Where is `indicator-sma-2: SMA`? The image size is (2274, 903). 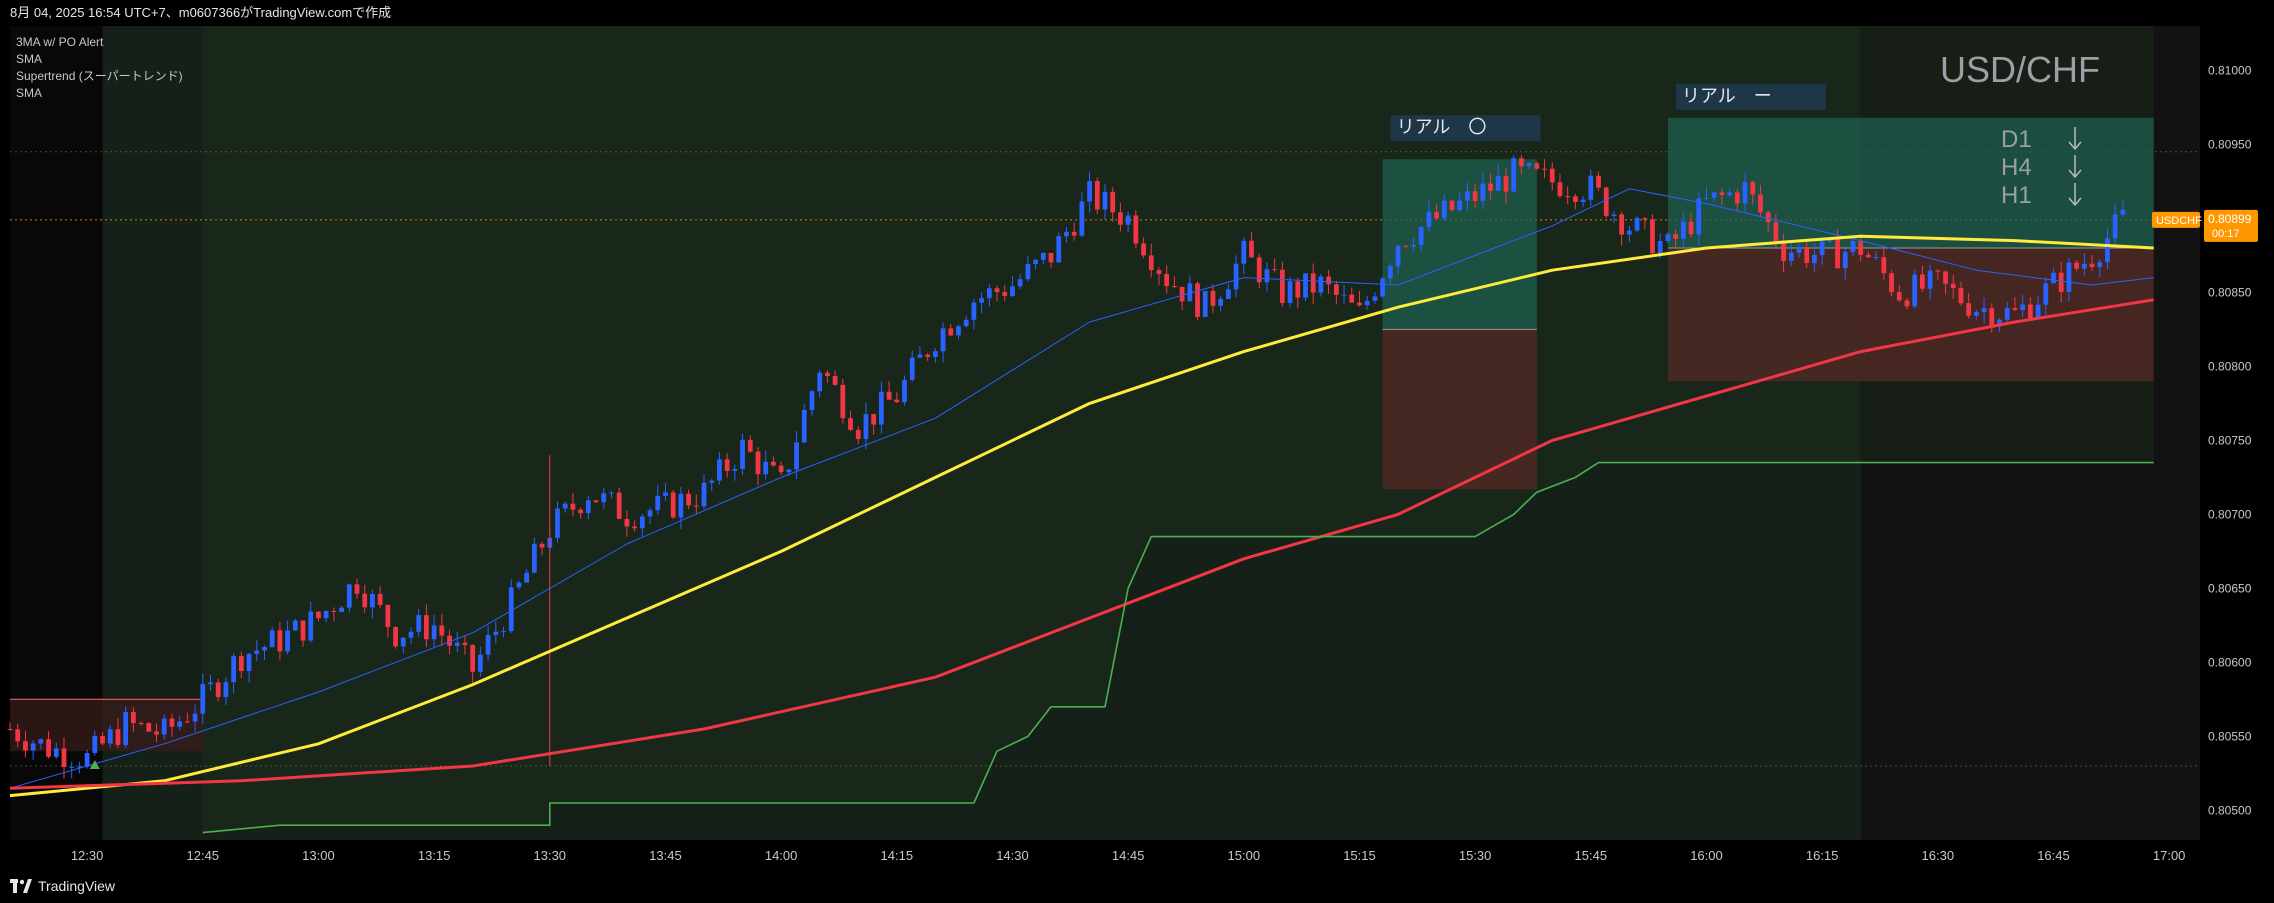
indicator-sma-2: SMA is located at coordinates (29, 93).